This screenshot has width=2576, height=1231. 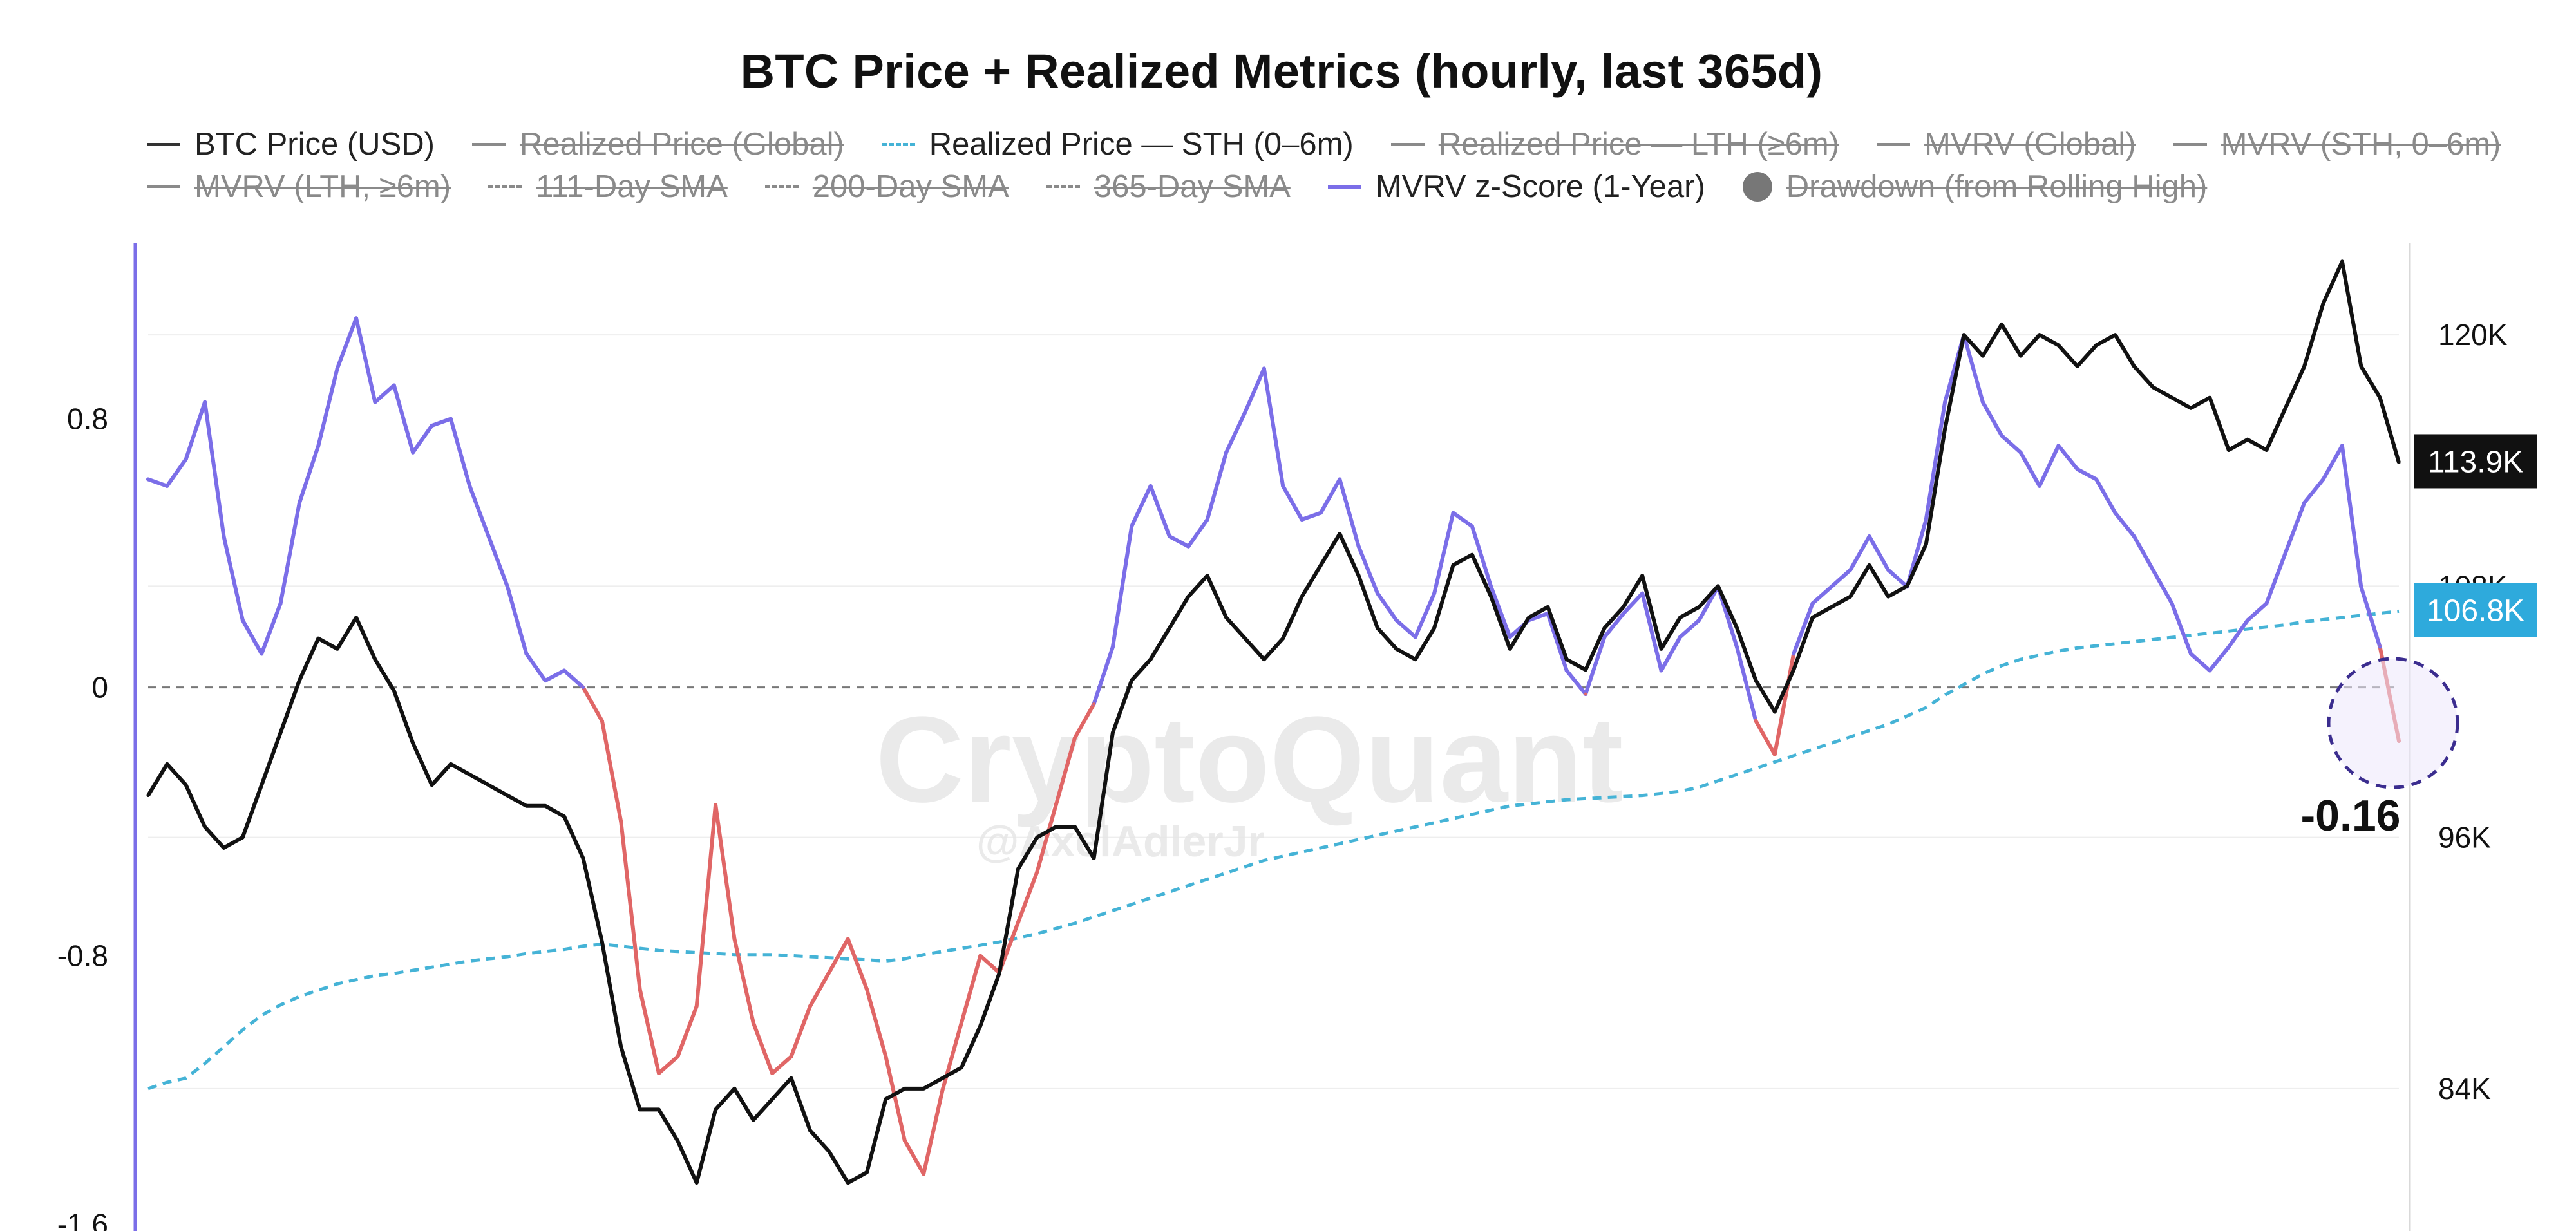 I want to click on legend-item: Realized Price — LTH (≥6m), so click(x=1614, y=144).